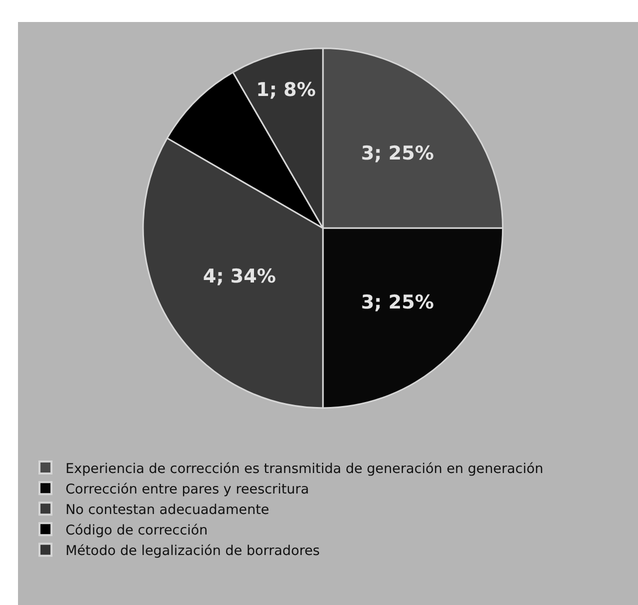 This screenshot has width=638, height=605. What do you see at coordinates (192, 550) in the screenshot?
I see `legend-label: Método de legalización de borradores` at bounding box center [192, 550].